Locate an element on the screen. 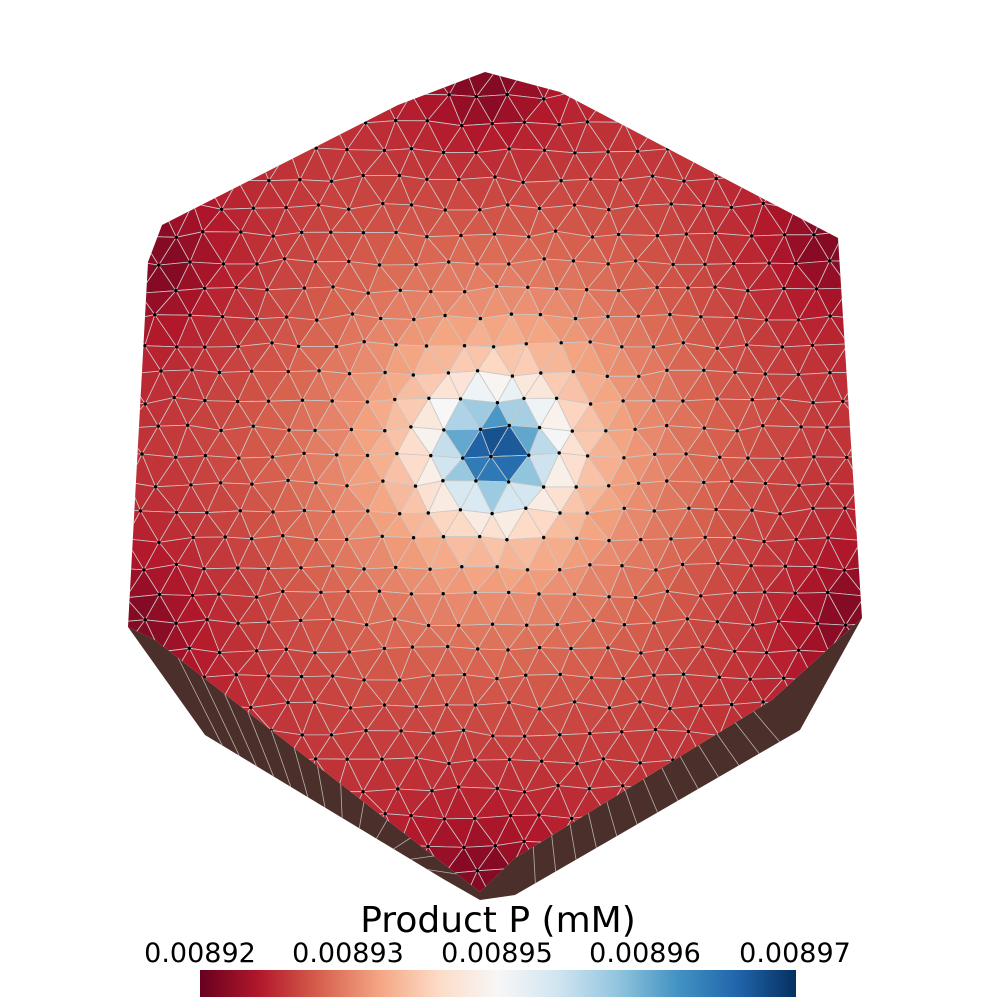 The image size is (1000, 1000). side-edge is located at coordinates (592, 830).